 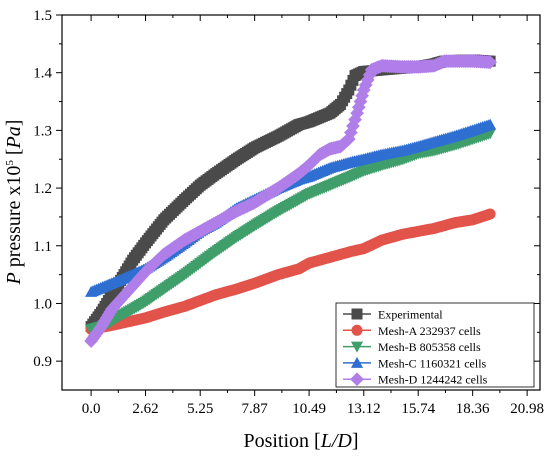 I want to click on y-tick-label: 1.4, so click(x=42, y=74).